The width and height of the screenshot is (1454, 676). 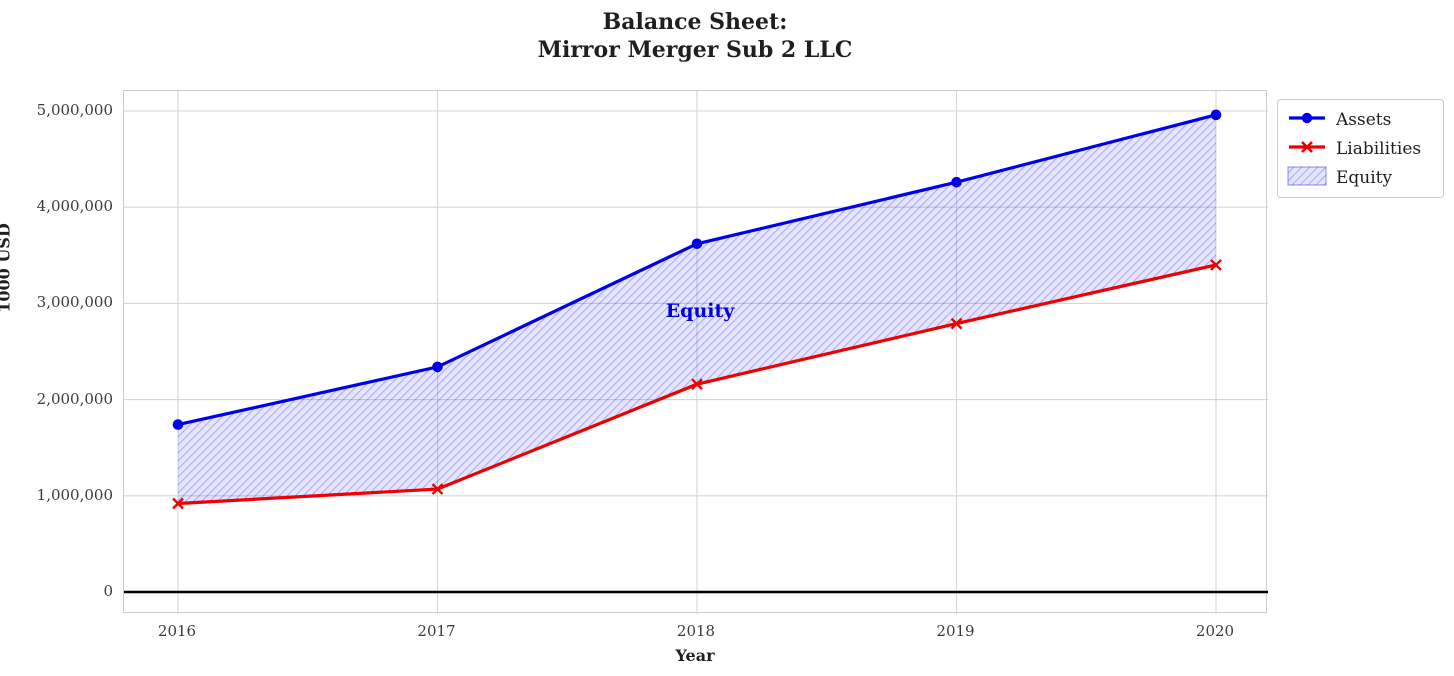 What do you see at coordinates (695, 655) in the screenshot?
I see `x-axis-label: Year` at bounding box center [695, 655].